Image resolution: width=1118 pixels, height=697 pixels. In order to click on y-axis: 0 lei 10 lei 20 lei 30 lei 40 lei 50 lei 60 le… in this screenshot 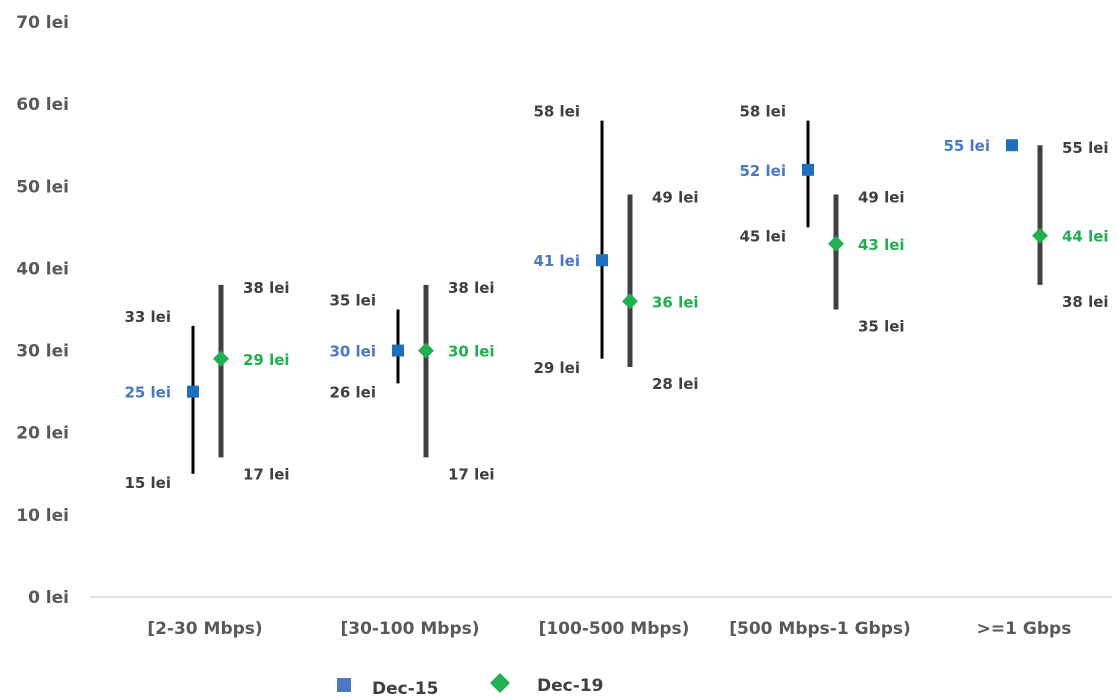, I will do `click(42, 310)`.